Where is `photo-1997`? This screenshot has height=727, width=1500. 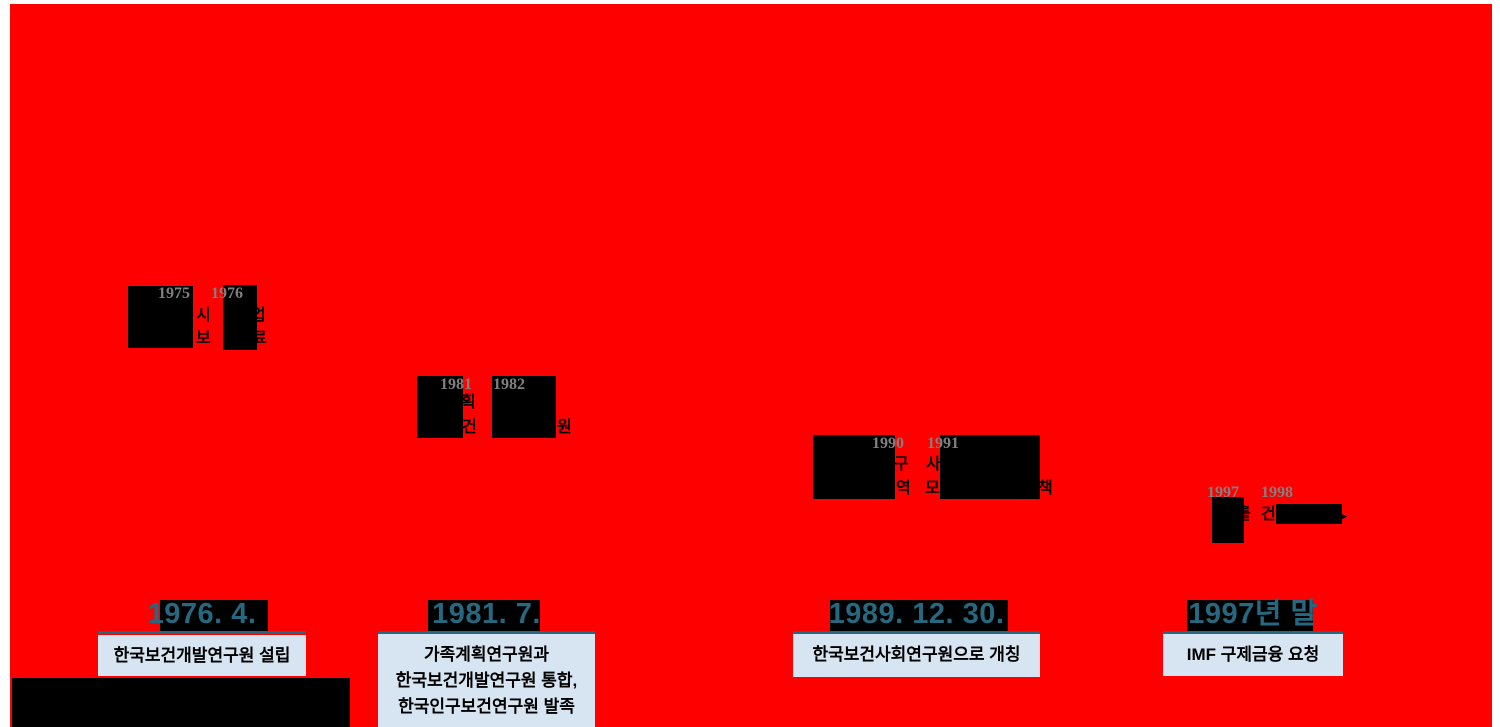
photo-1997 is located at coordinates (1228, 520).